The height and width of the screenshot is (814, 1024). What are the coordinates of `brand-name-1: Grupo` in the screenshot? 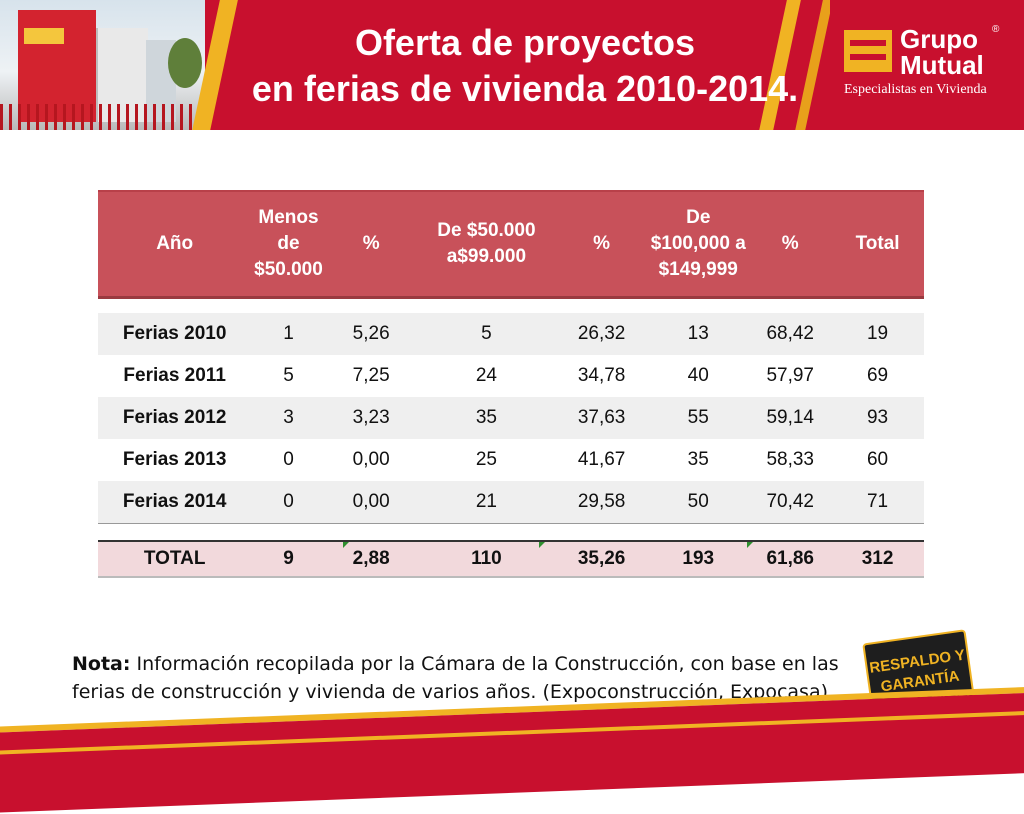 It's located at (939, 39).